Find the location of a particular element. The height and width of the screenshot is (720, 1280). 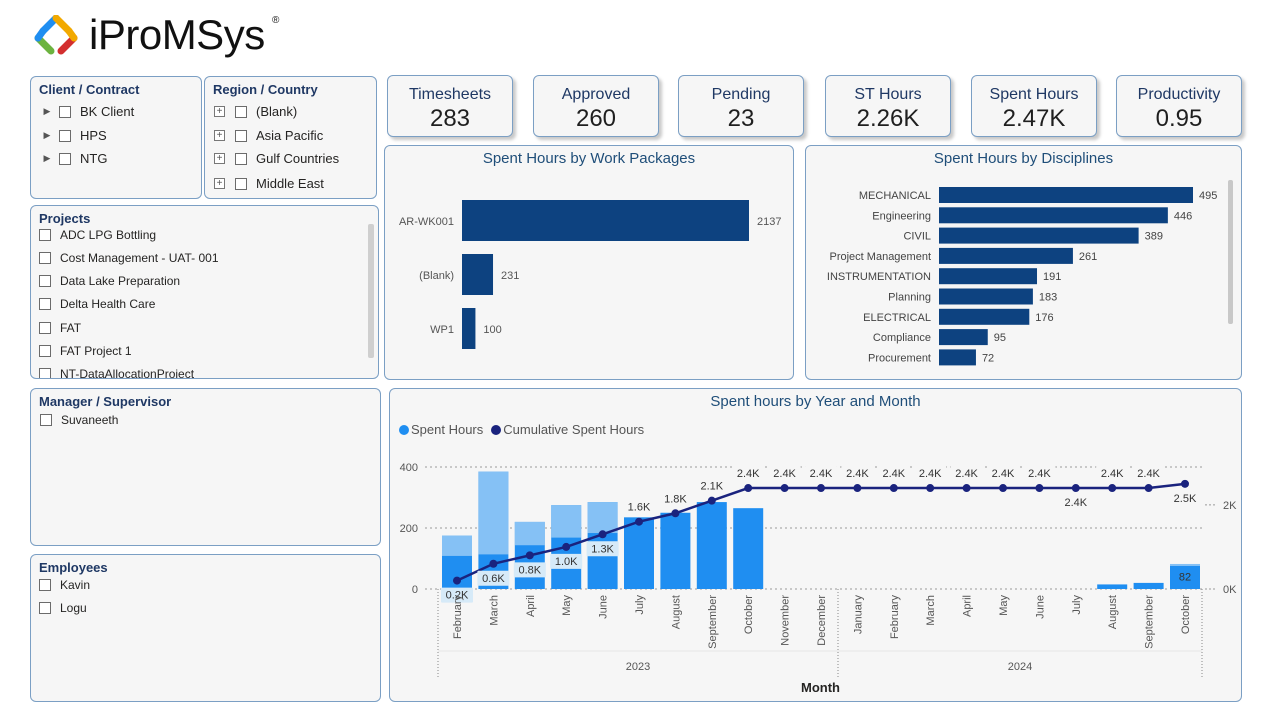

y-right-tick: 2K is located at coordinates (1230, 506).